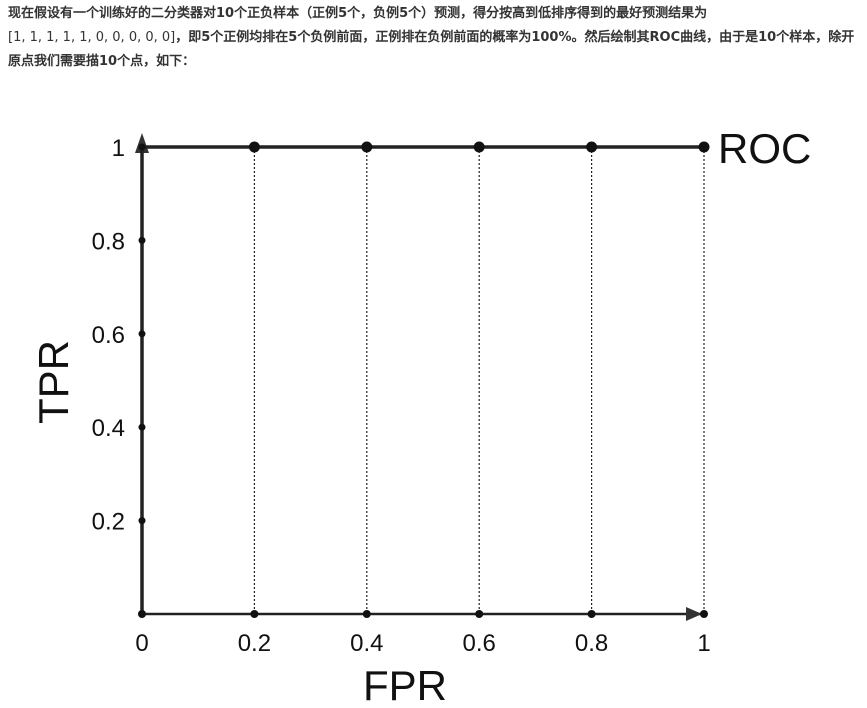 The width and height of the screenshot is (867, 708). Describe the element at coordinates (694, 614) in the screenshot. I see `x-axis-arrow` at that location.